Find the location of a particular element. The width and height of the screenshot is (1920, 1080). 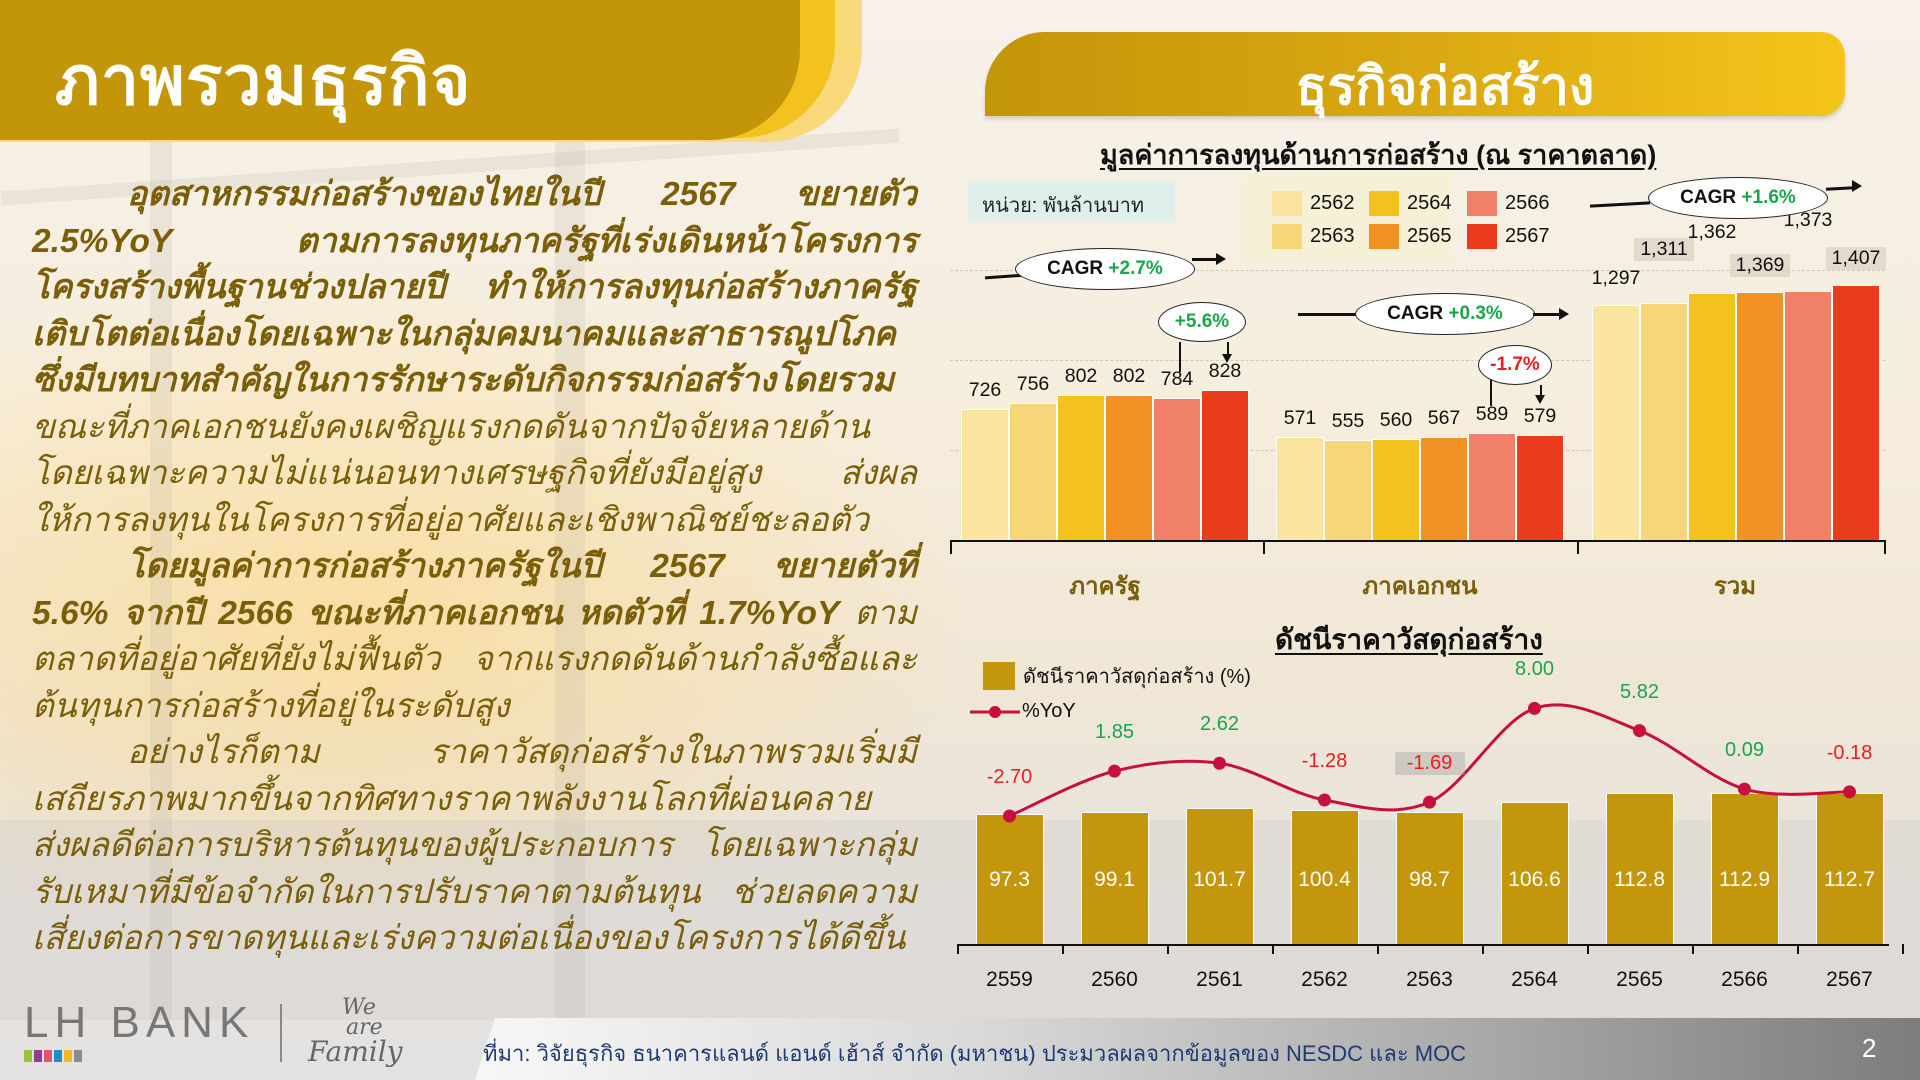

cagr-badge-public: CAGR +2.7% is located at coordinates (1105, 269).